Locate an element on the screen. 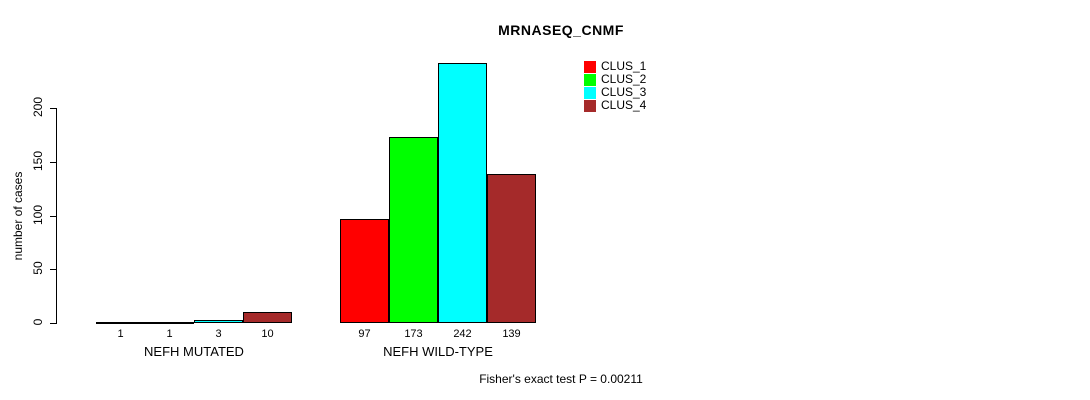 The width and height of the screenshot is (1090, 400). y-axis-label: number of cases is located at coordinates (18, 216).